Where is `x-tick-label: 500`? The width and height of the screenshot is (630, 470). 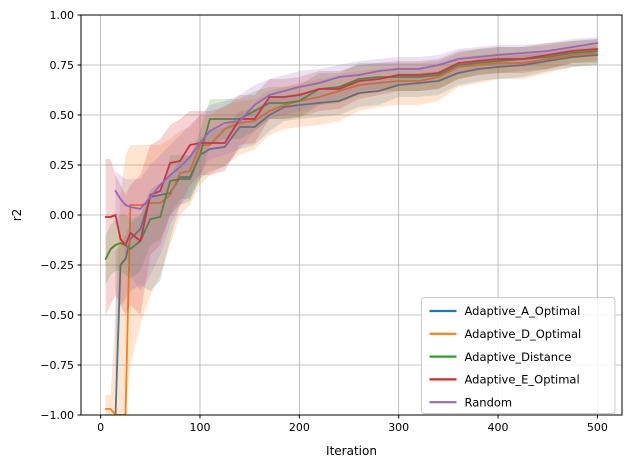 x-tick-label: 500 is located at coordinates (597, 427).